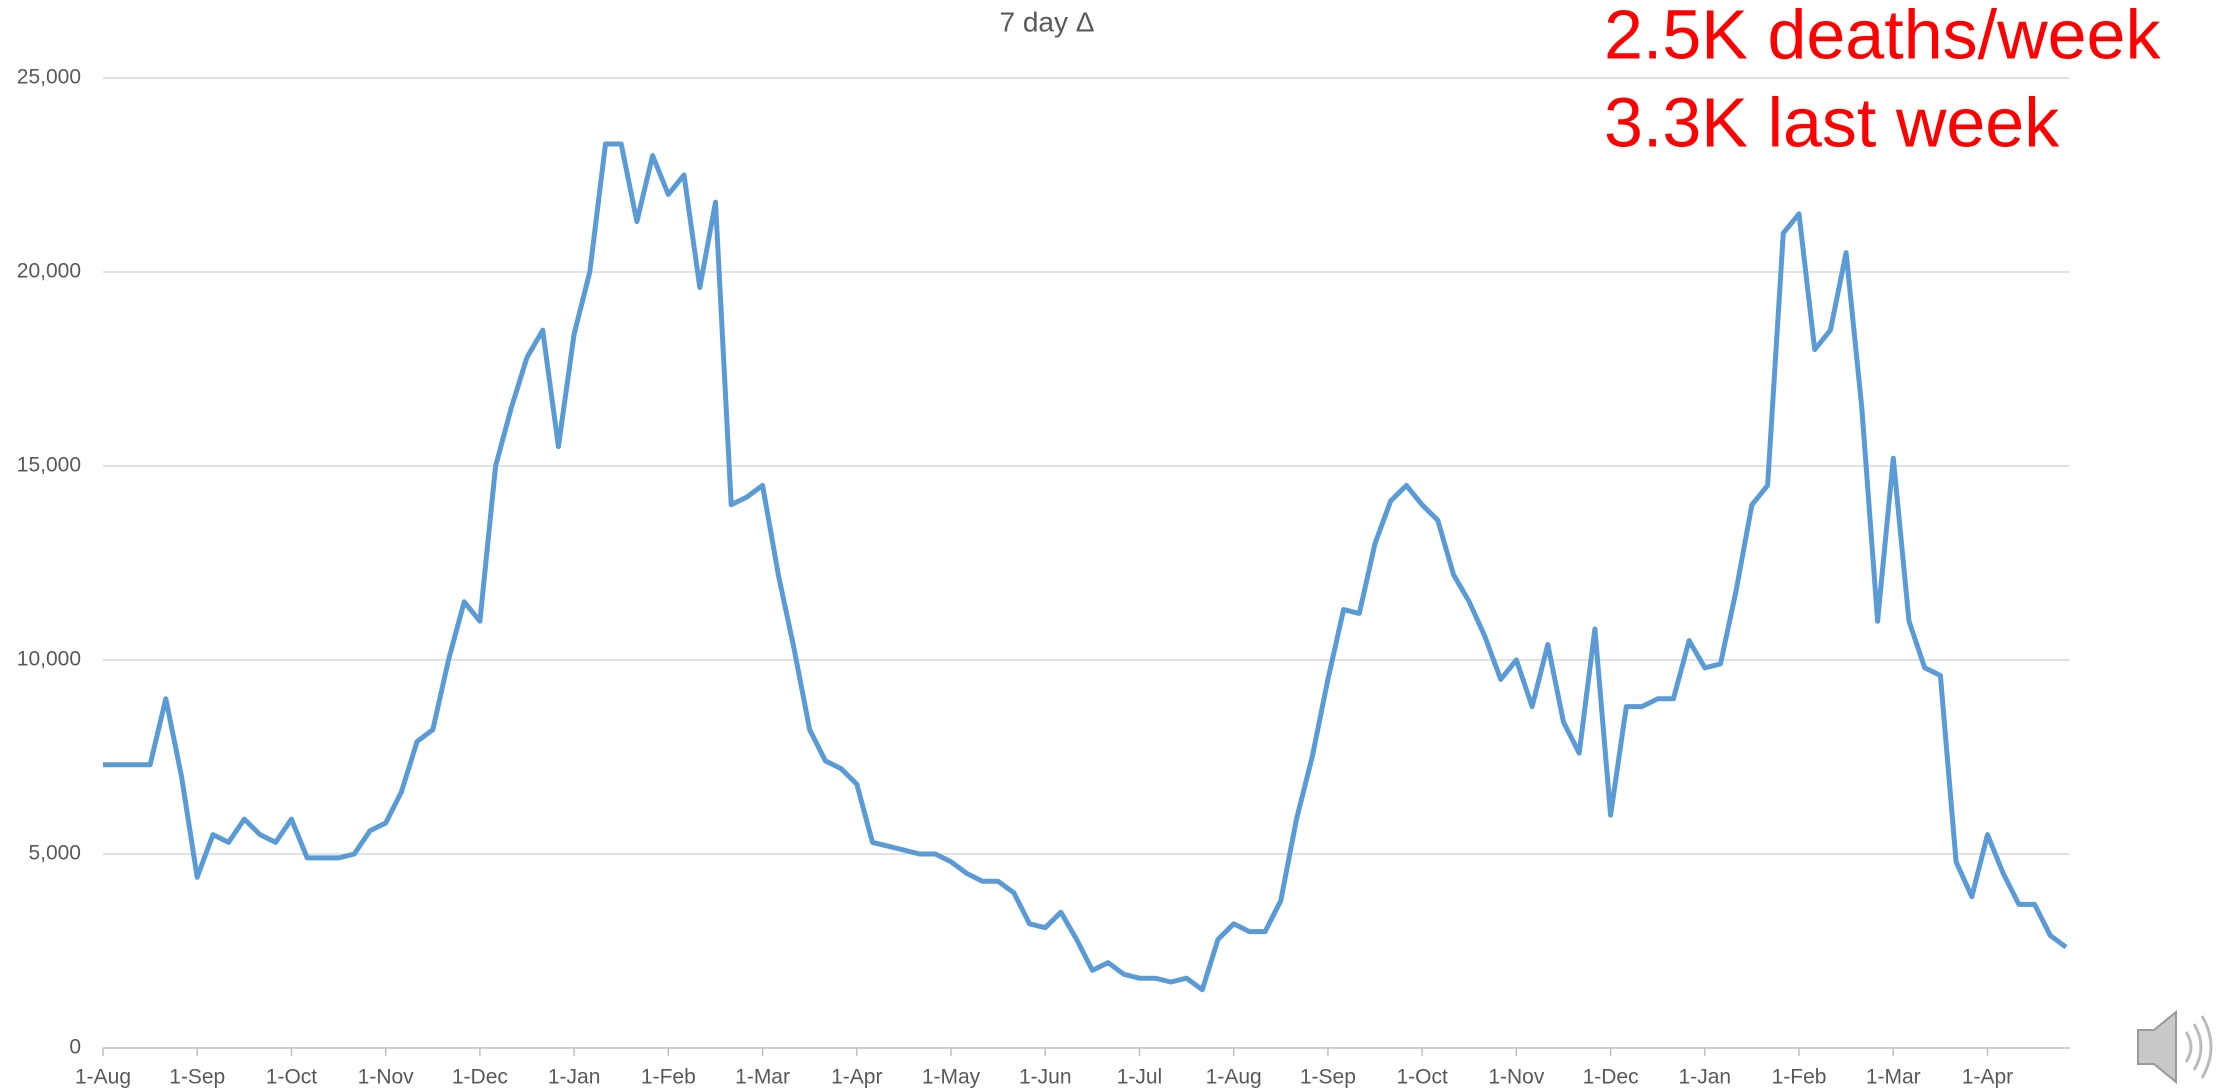 The image size is (2220, 1091). What do you see at coordinates (1047, 21) in the screenshot?
I see `chart-title: 7 day Δ` at bounding box center [1047, 21].